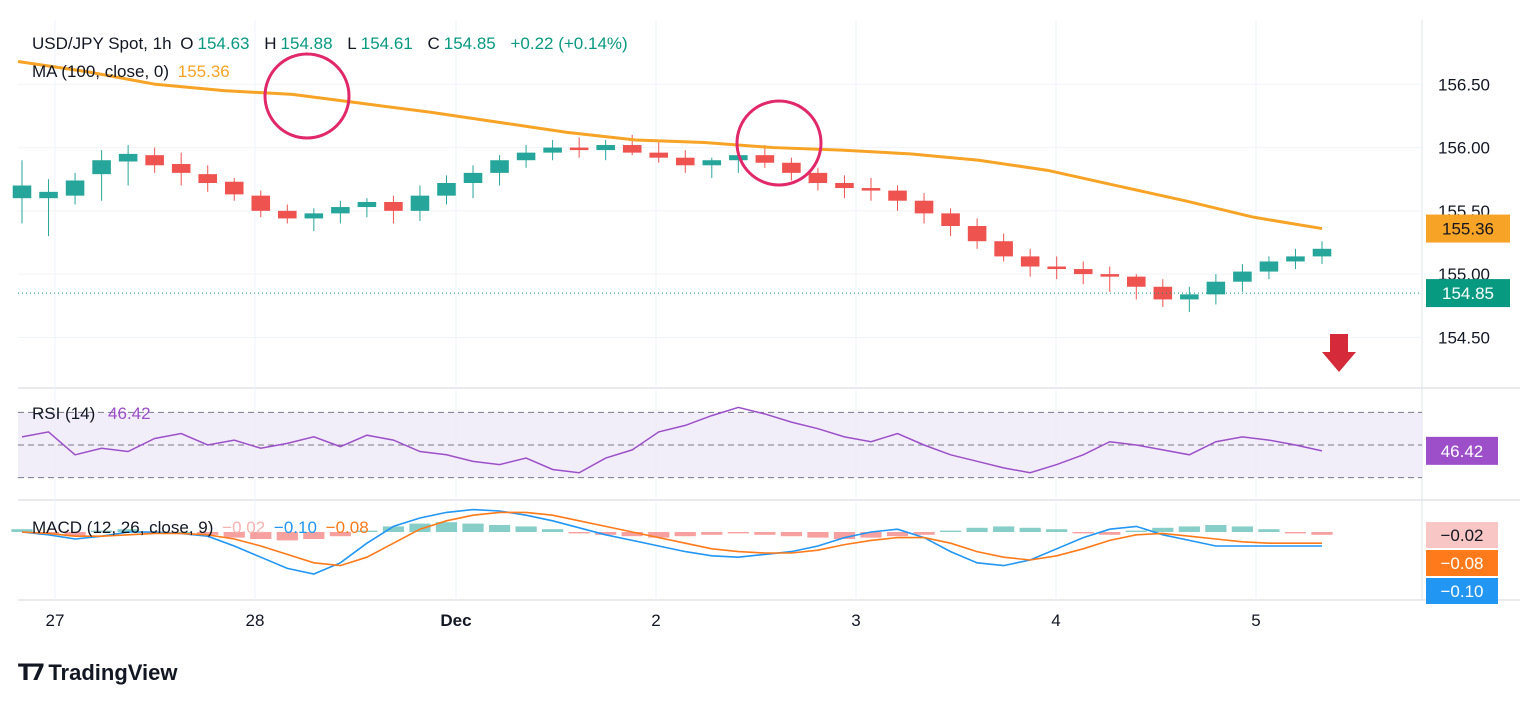 This screenshot has width=1536, height=705. I want to click on high-value: 154.88, so click(306, 43).